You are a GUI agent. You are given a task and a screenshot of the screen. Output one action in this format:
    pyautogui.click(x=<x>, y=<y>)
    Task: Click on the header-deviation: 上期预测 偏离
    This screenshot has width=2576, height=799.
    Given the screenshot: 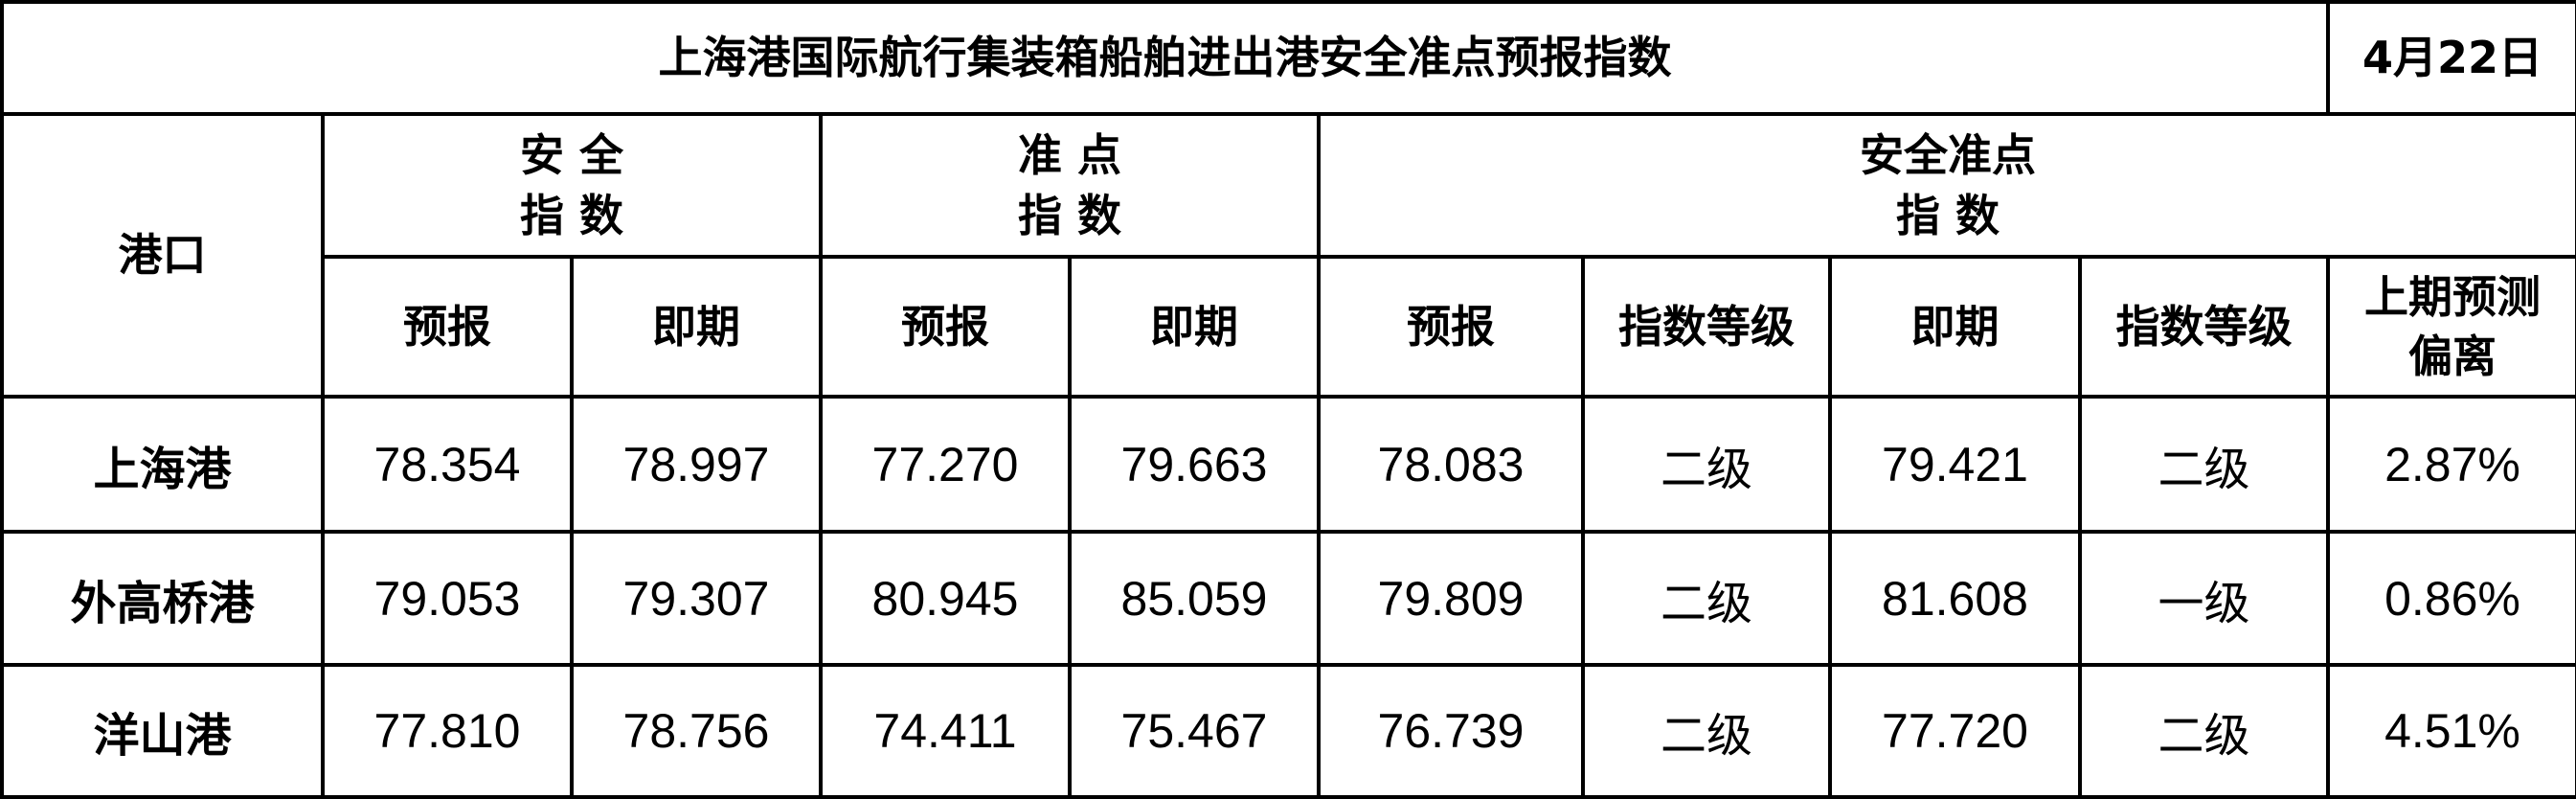 What is the action you would take?
    pyautogui.click(x=2451, y=327)
    